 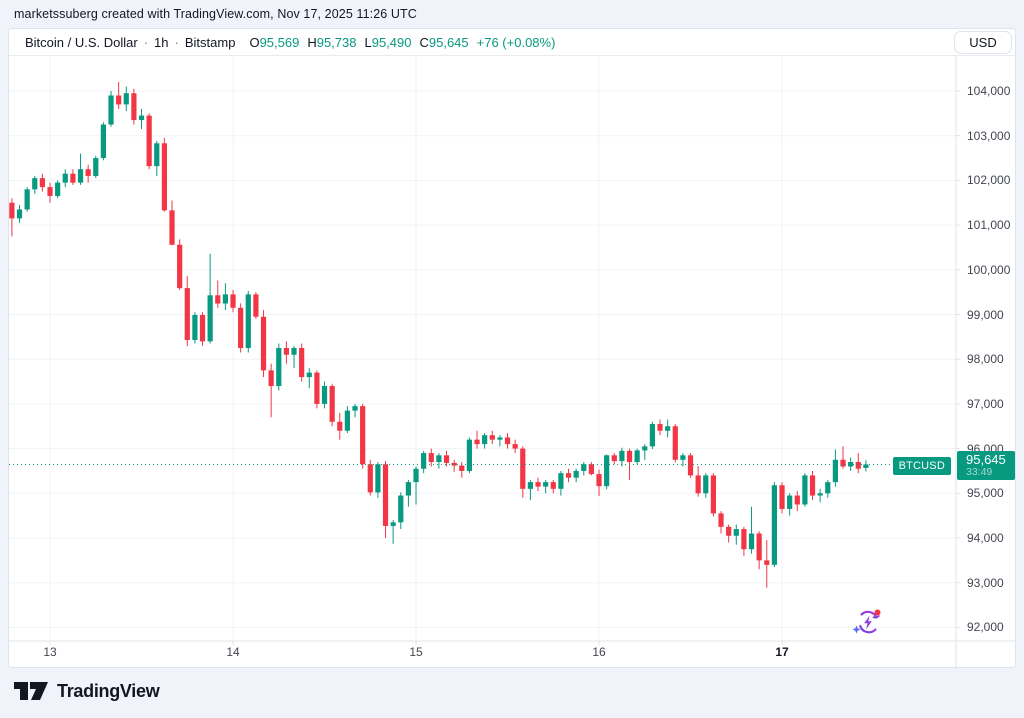 I want to click on price-tick-label: 95,000, so click(x=985, y=493).